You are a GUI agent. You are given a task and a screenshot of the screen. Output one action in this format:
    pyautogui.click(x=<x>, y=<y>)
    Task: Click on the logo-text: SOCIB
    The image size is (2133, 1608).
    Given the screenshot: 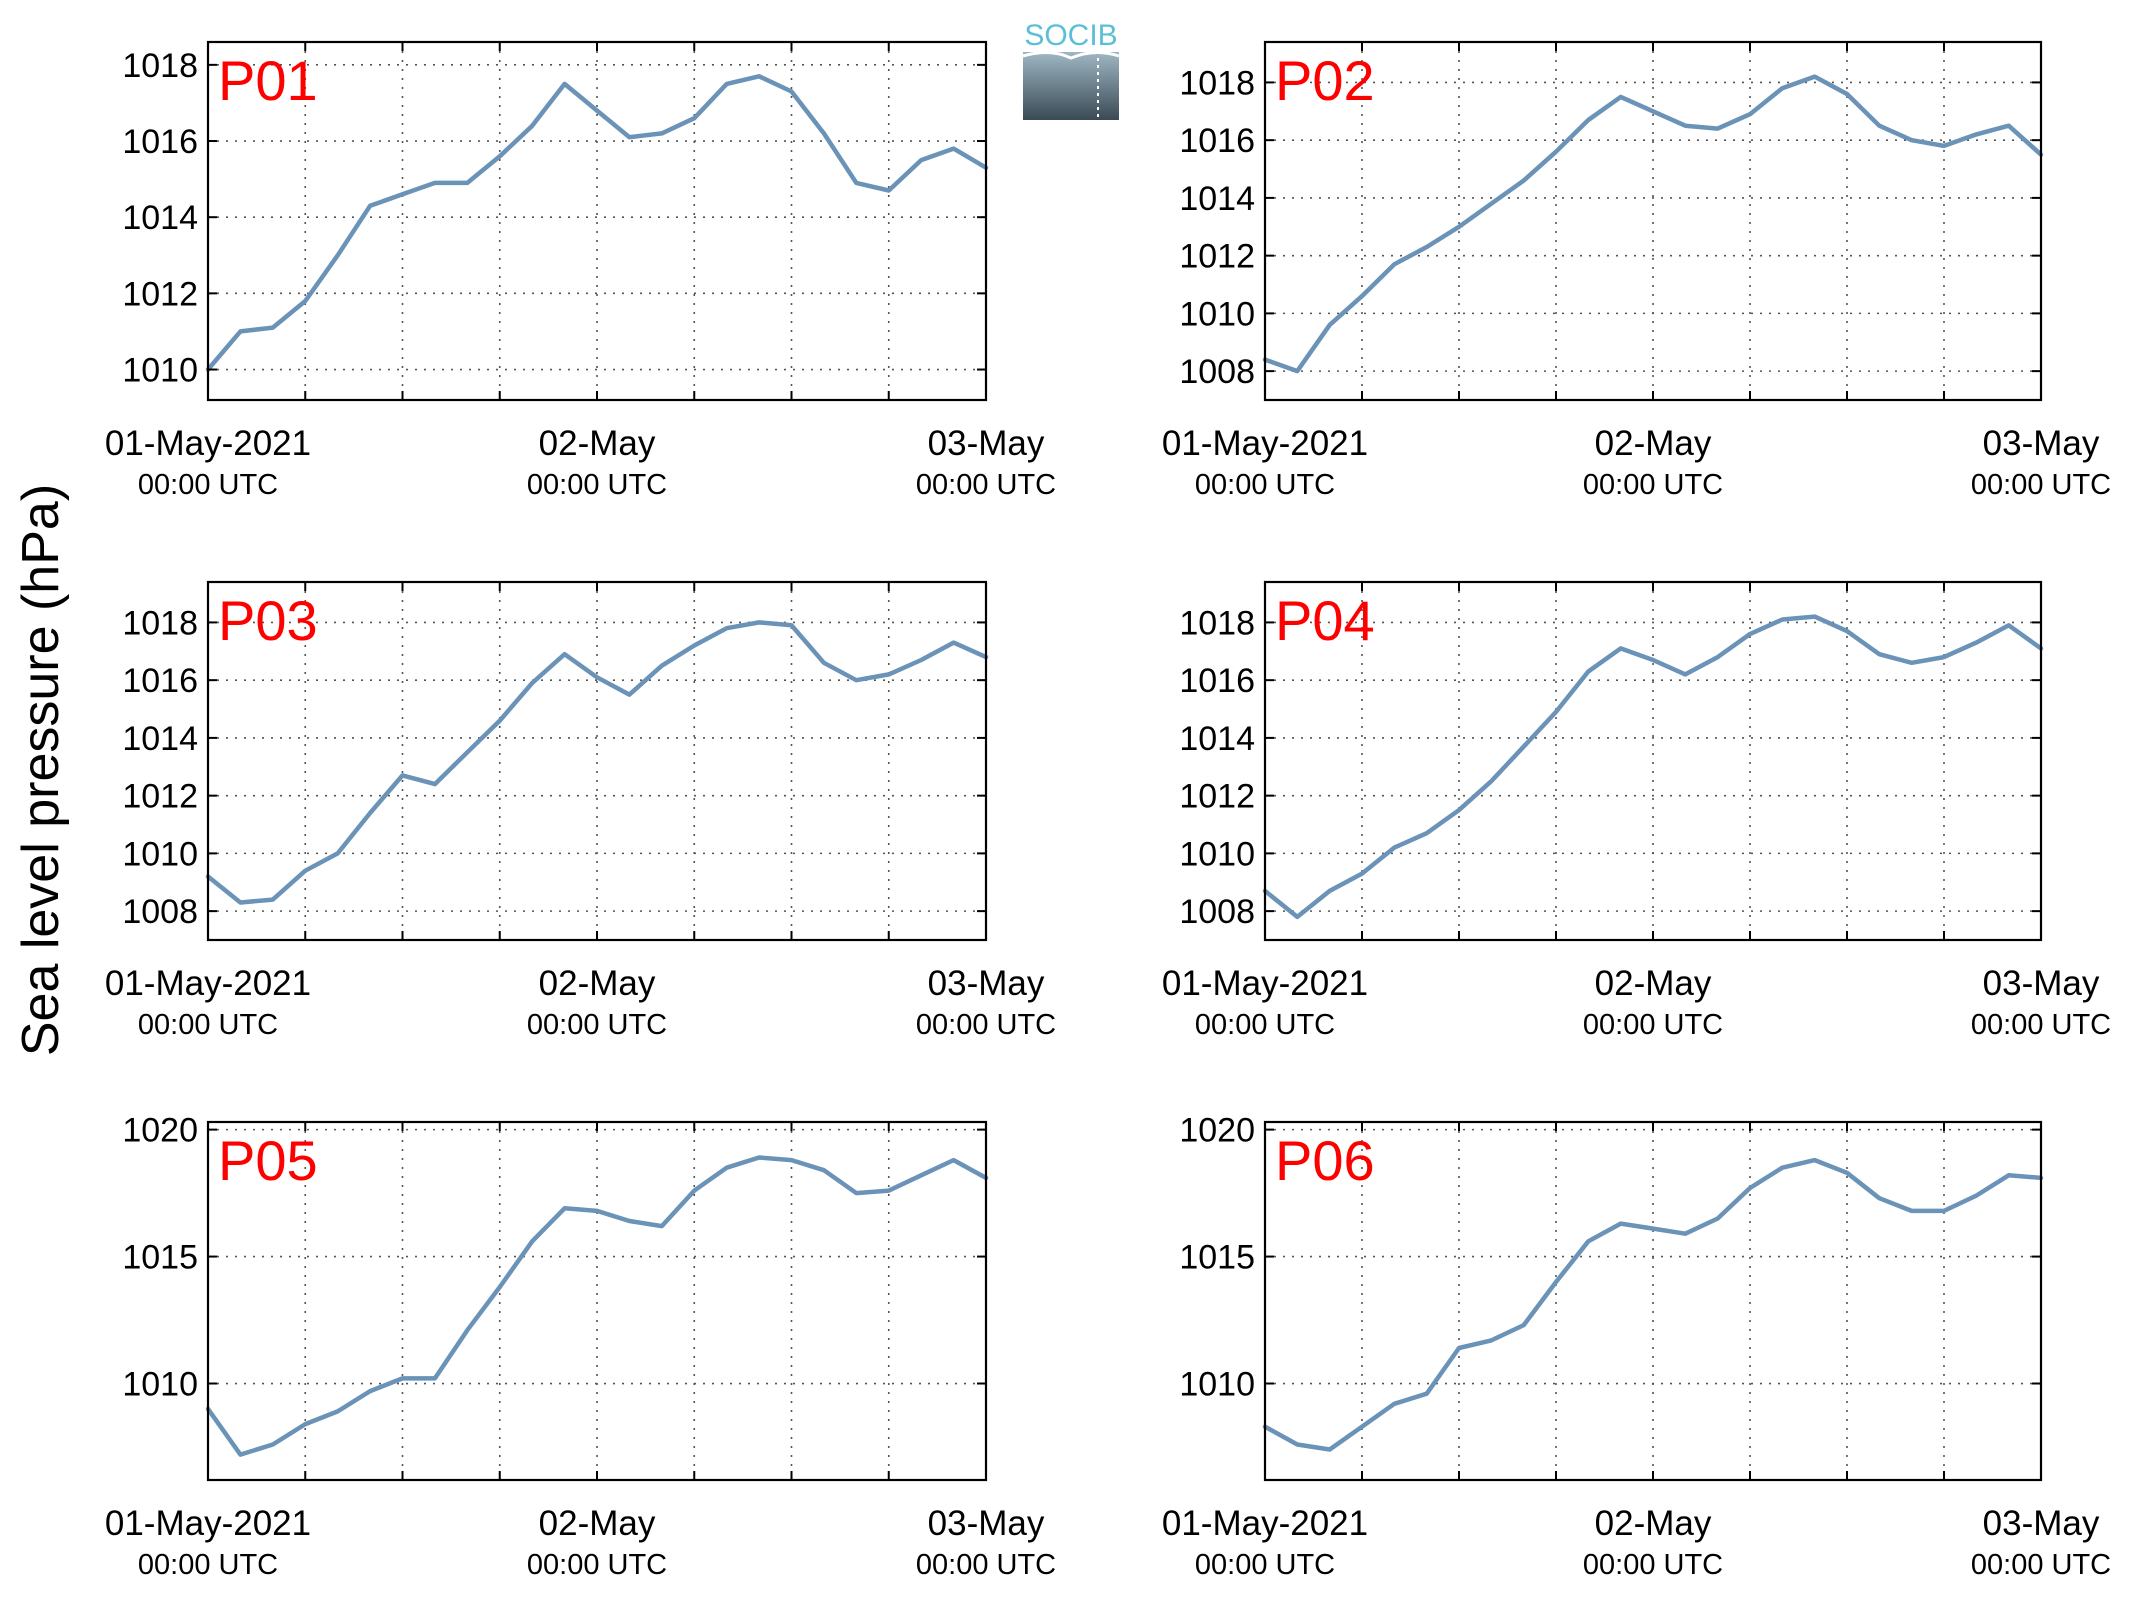 What is the action you would take?
    pyautogui.click(x=1070, y=35)
    